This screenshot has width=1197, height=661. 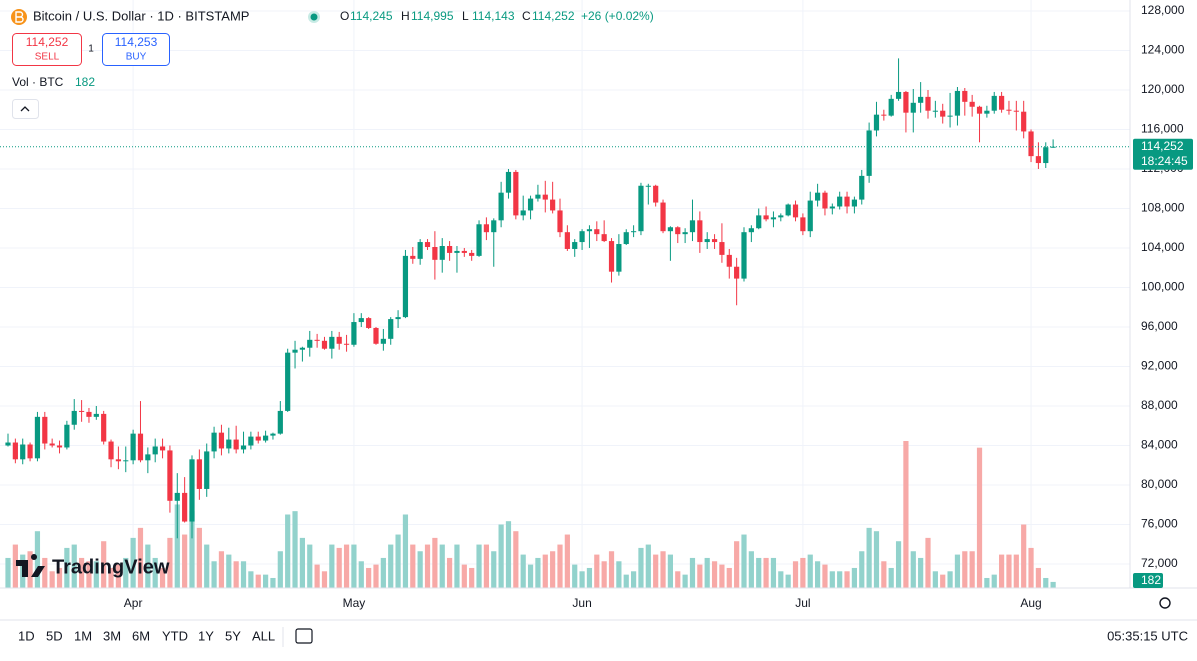 I want to click on range-button: ALL, so click(x=263, y=635).